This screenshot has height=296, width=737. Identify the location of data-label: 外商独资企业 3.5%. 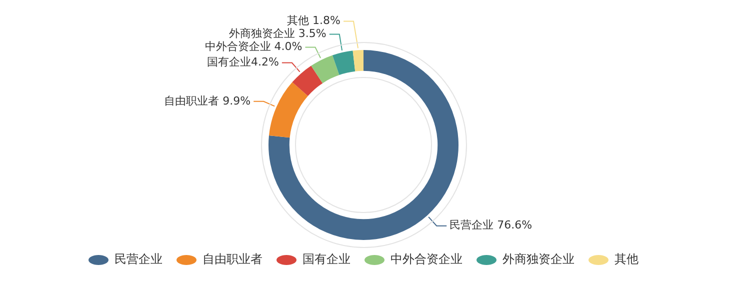
(277, 33).